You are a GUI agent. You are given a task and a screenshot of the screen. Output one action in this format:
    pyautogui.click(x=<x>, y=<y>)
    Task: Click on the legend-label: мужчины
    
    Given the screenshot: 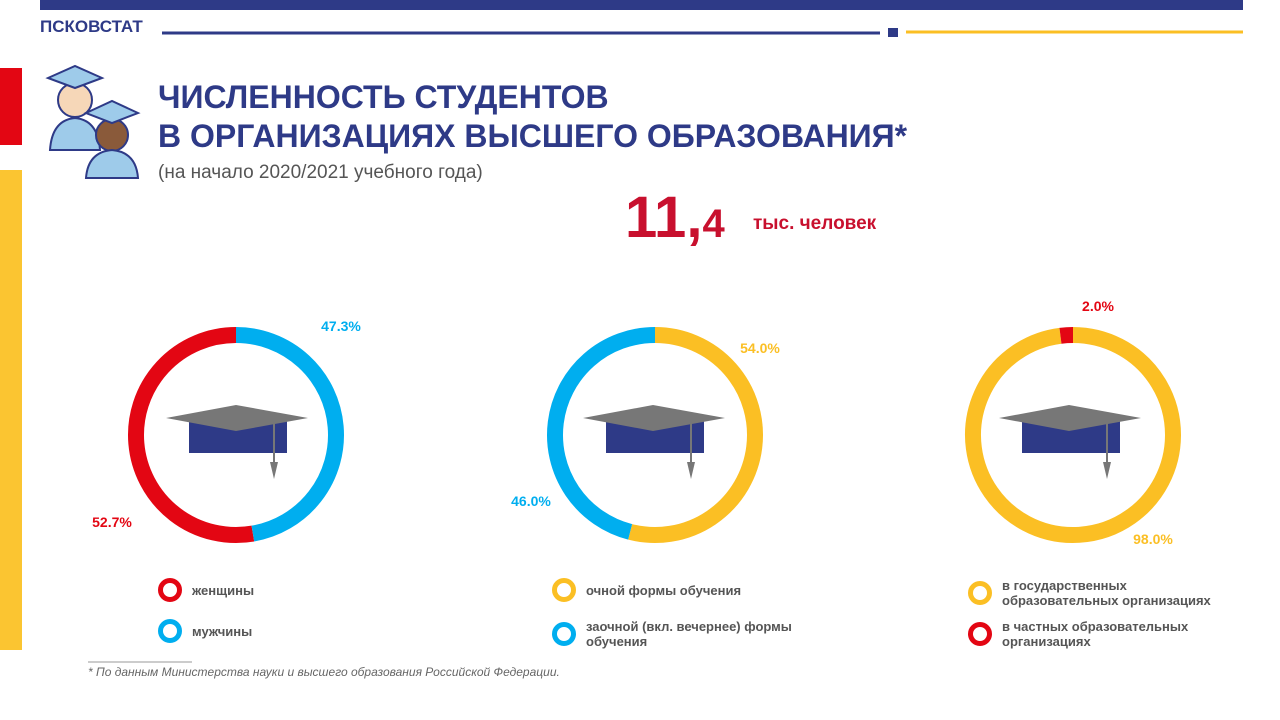 What is the action you would take?
    pyautogui.click(x=222, y=631)
    